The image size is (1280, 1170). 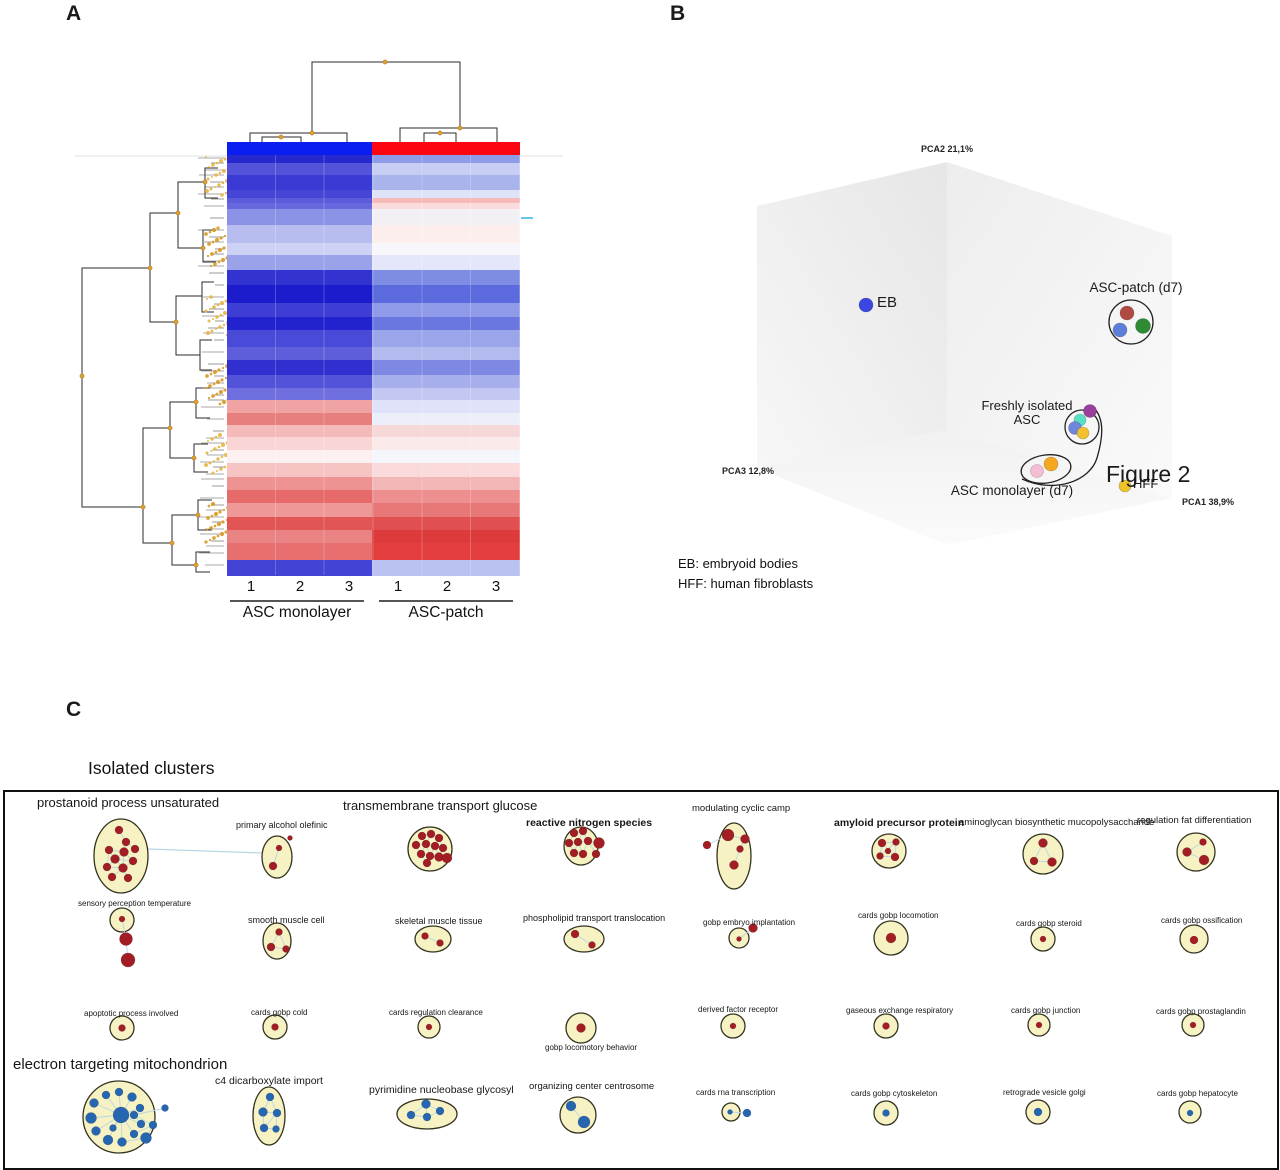 I want to click on replicate-number: 3, so click(x=496, y=586).